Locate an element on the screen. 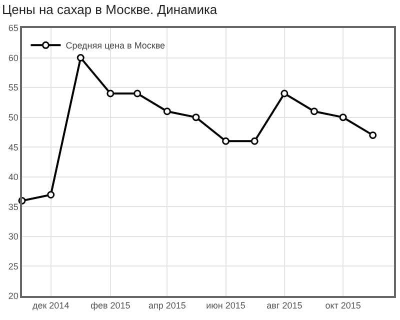 The width and height of the screenshot is (400, 320). y-tick-label: 60 is located at coordinates (13, 57).